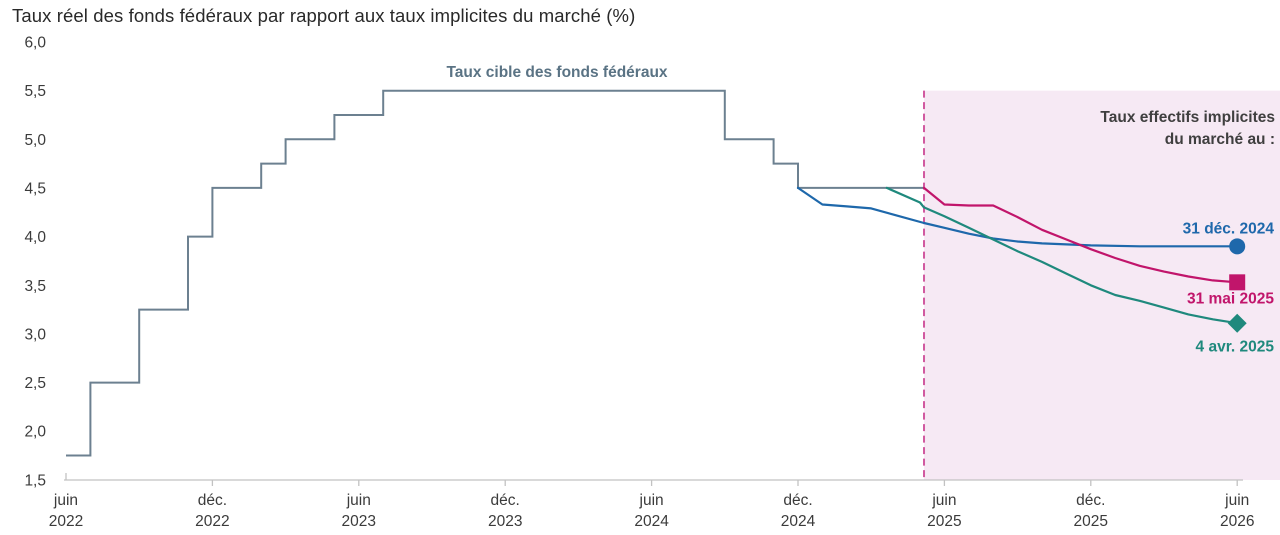 This screenshot has height=535, width=1280. I want to click on implied-2025-05-31-square-marker, so click(1237, 282).